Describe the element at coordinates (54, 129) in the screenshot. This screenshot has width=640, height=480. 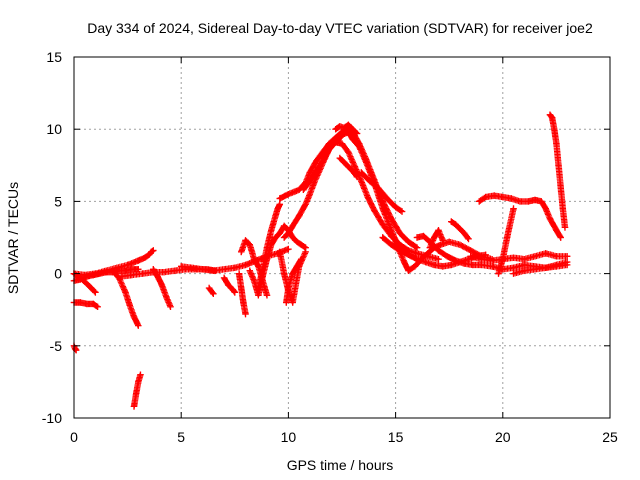
I see `y-tick-label-4: 10` at that location.